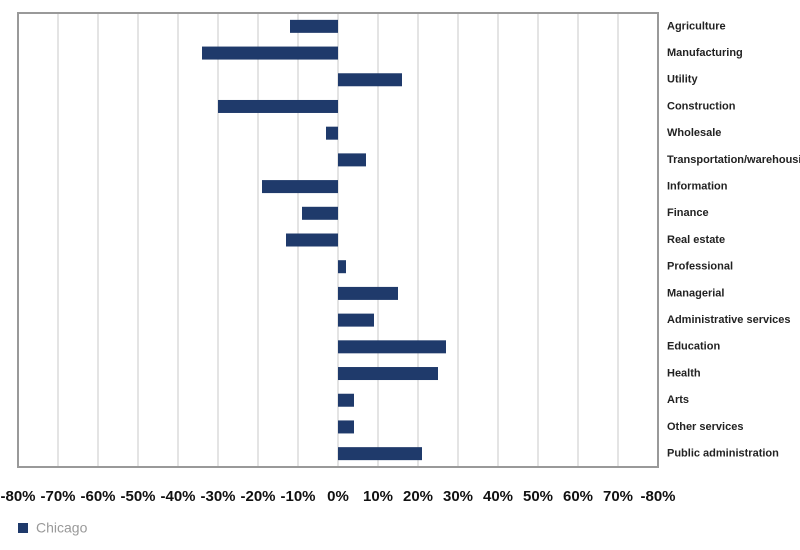  What do you see at coordinates (723, 454) in the screenshot?
I see `category-label: Public administration` at bounding box center [723, 454].